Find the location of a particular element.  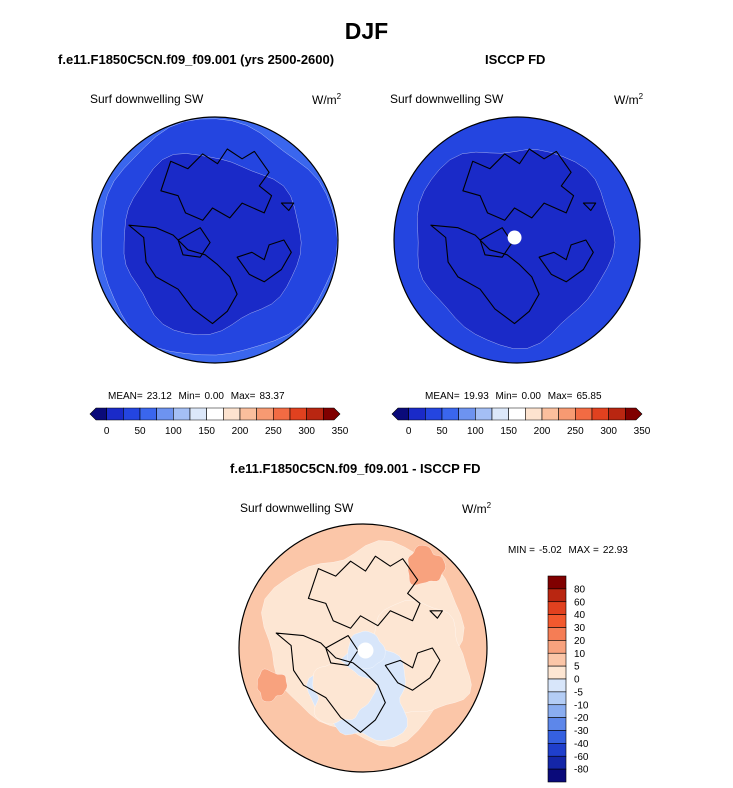

panel1-colorbar: 0 50 100 150 200 250 300 350 is located at coordinates (219, 422).